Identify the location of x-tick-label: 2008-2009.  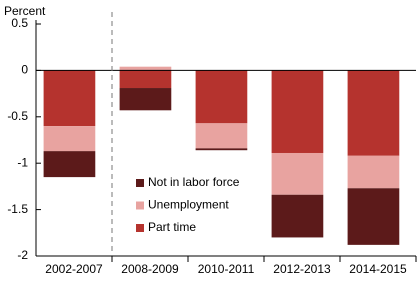
(150, 269).